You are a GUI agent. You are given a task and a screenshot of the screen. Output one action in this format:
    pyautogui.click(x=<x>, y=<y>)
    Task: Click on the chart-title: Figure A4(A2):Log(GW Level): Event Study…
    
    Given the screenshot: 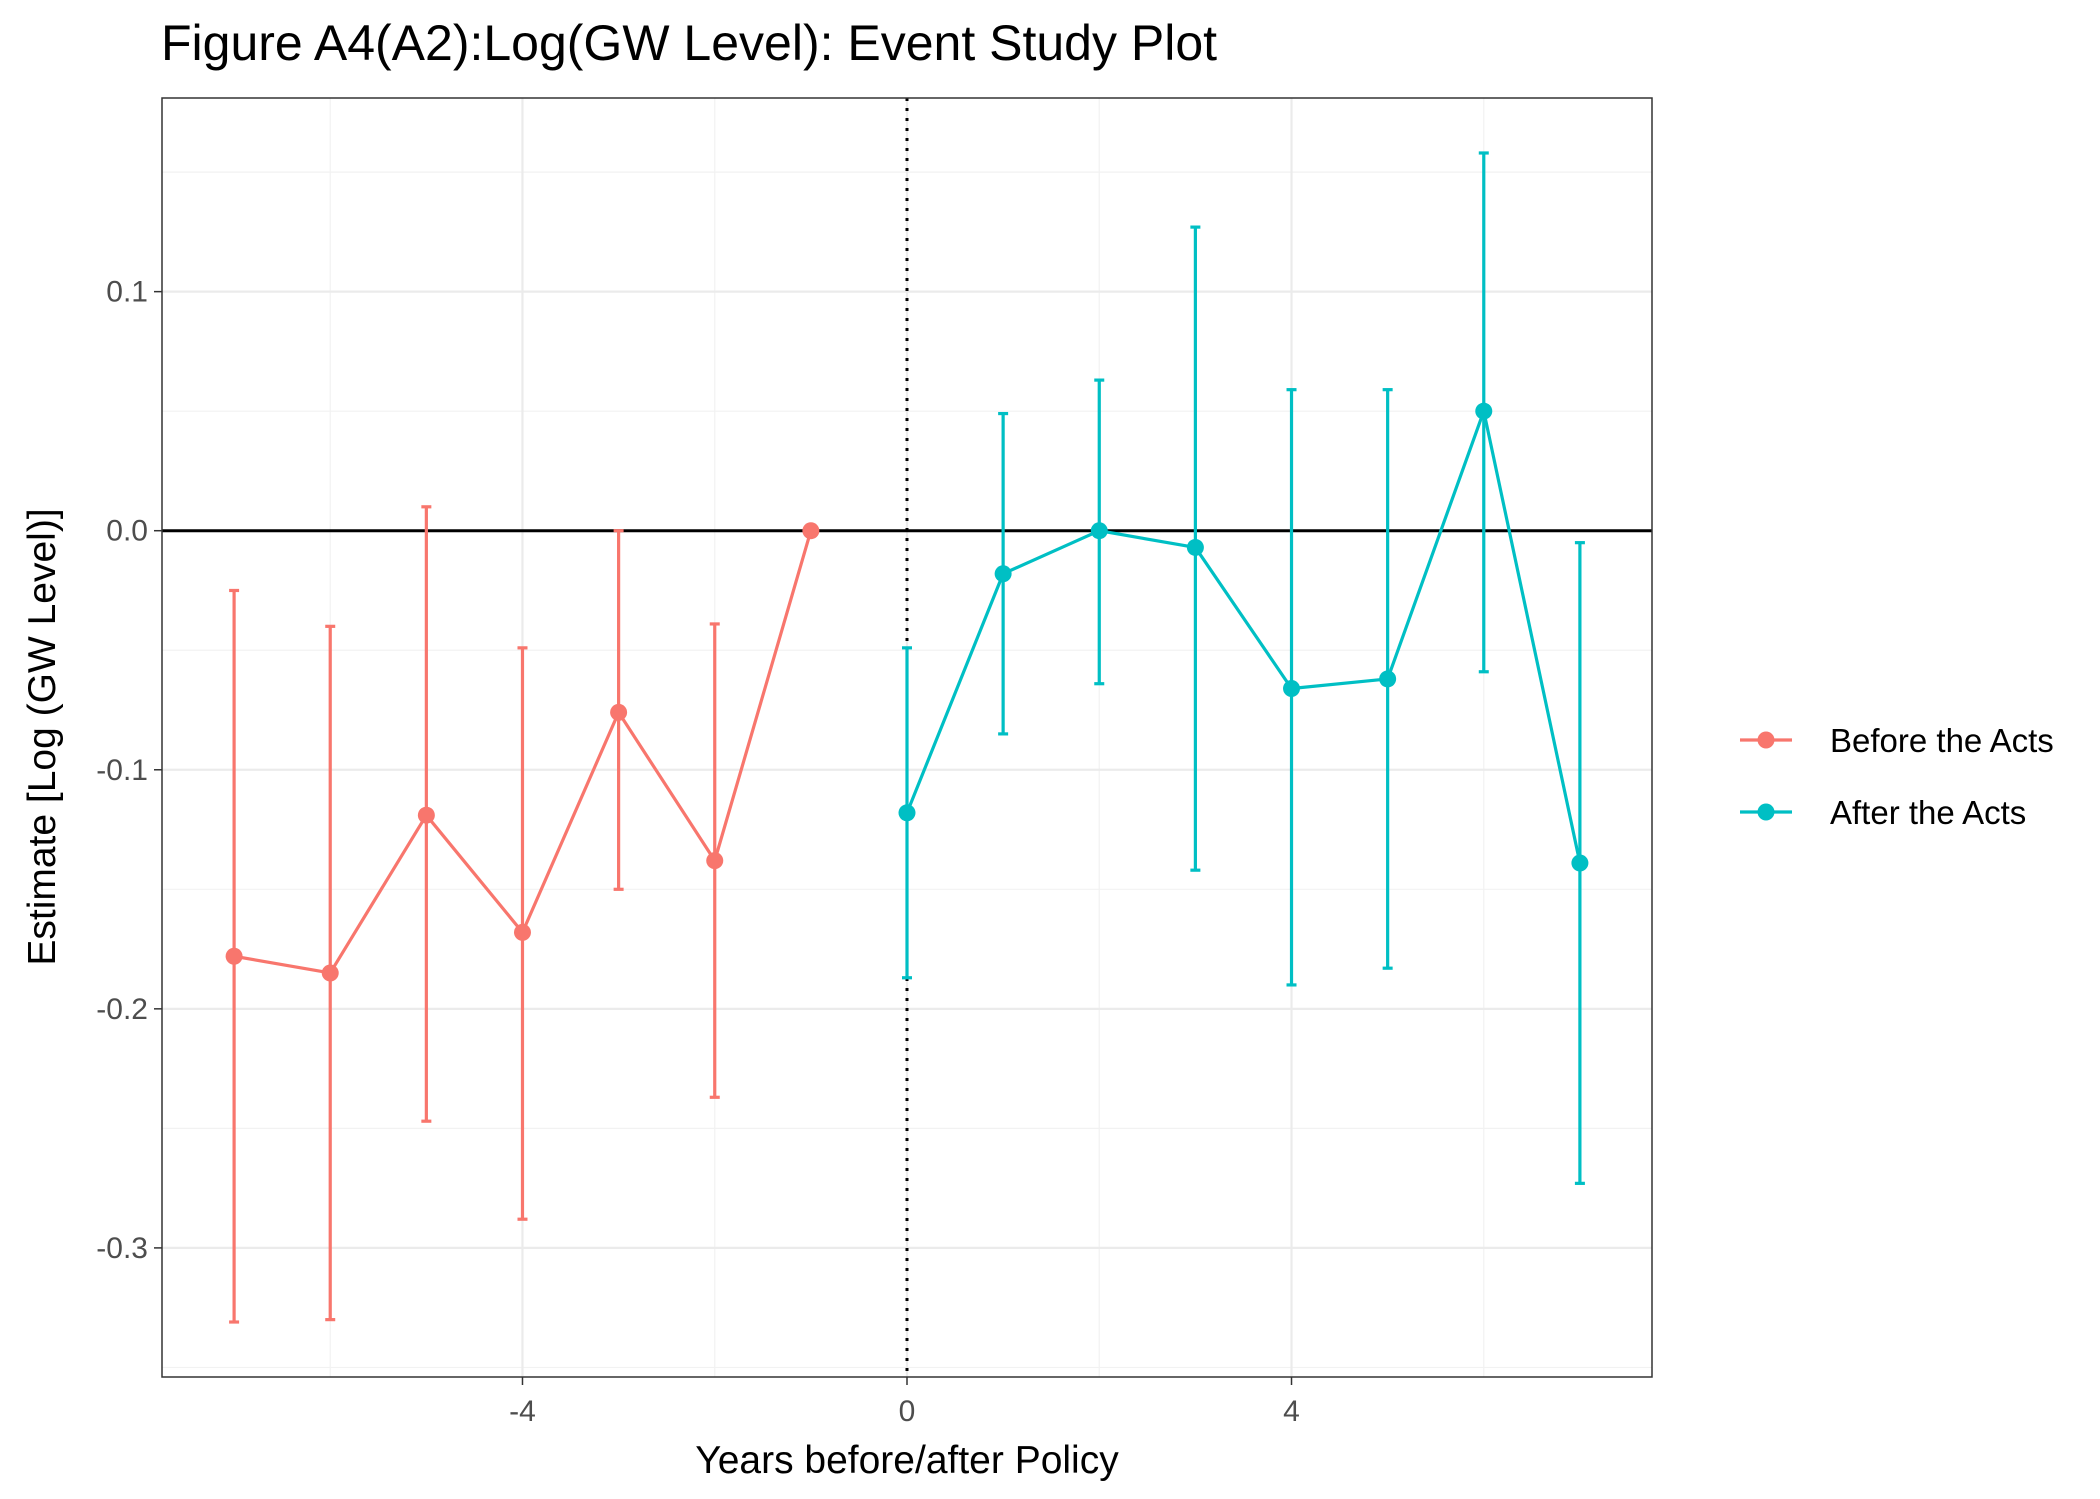 What is the action you would take?
    pyautogui.click(x=689, y=43)
    